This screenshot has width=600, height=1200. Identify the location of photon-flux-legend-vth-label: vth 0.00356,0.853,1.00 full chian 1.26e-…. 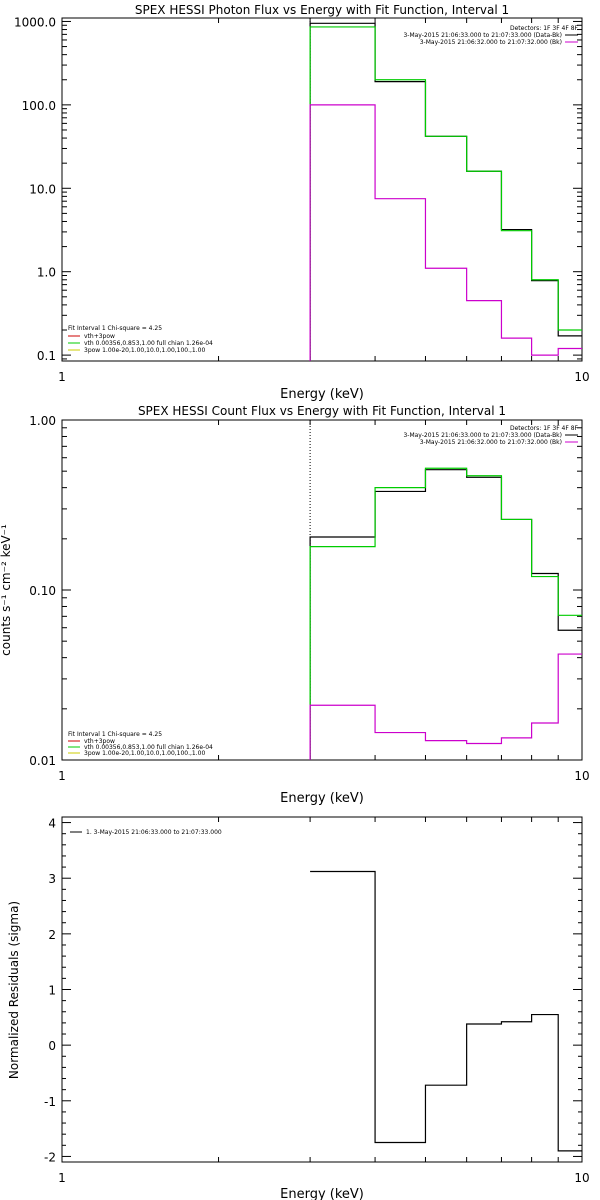
(148, 343).